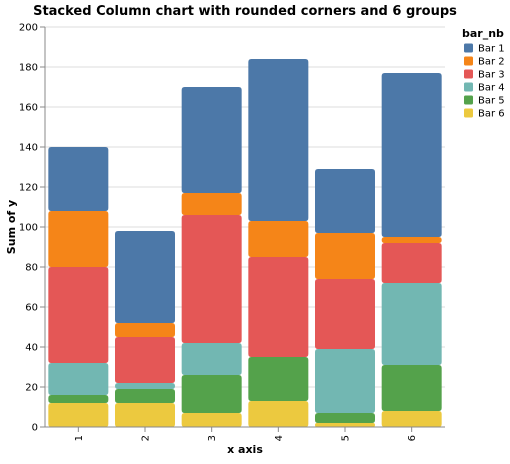  I want to click on legend-title: bar_nb, so click(483, 33).